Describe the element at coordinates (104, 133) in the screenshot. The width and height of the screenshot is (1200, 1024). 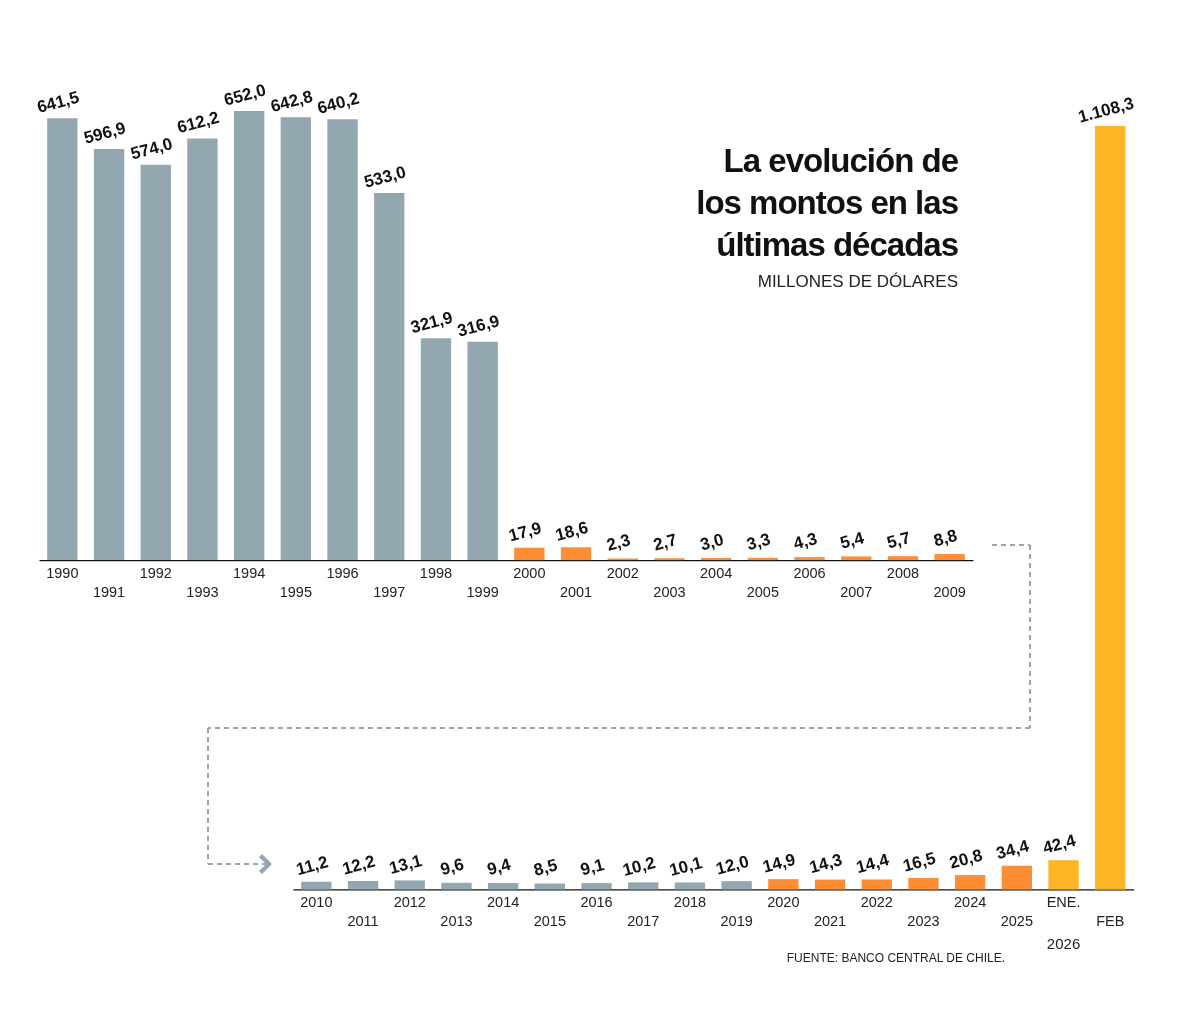
I see `data-label: 596,9` at that location.